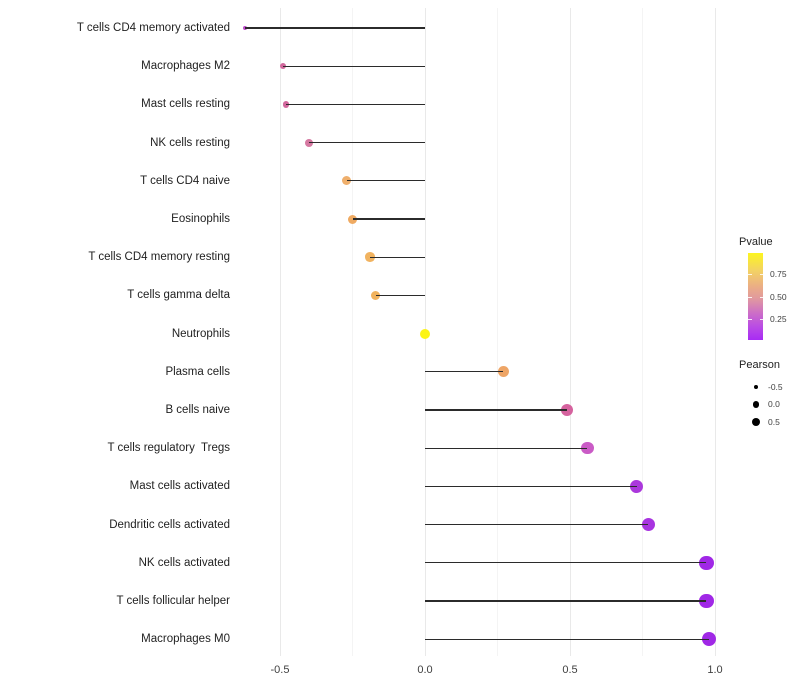 The width and height of the screenshot is (800, 700). I want to click on y-axis-label: T cells CD4 naive, so click(185, 180).